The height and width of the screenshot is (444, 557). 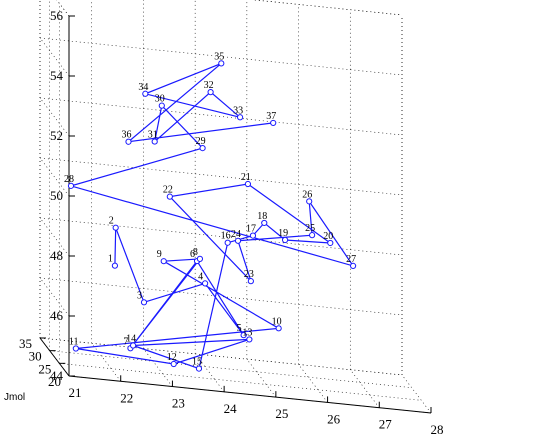 I want to click on point-label-14: 14, so click(x=131, y=339).